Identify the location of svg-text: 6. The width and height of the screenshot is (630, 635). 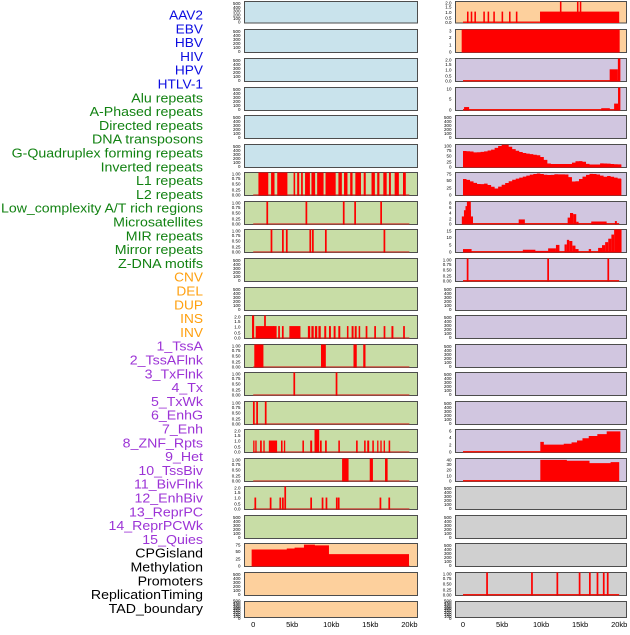
(450, 431).